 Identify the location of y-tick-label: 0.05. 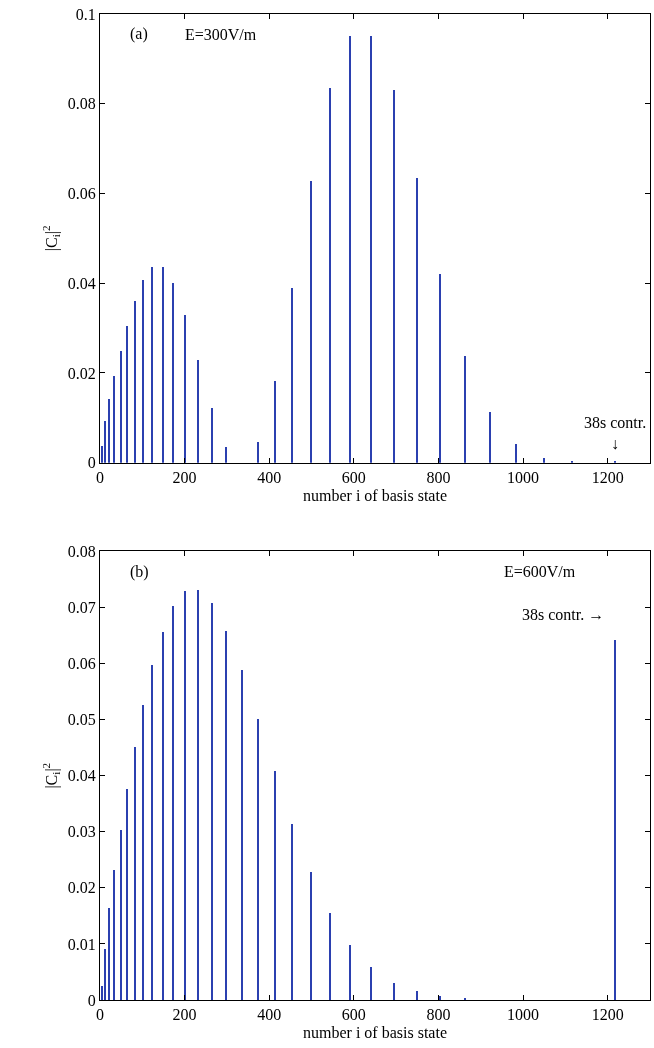
(81, 720).